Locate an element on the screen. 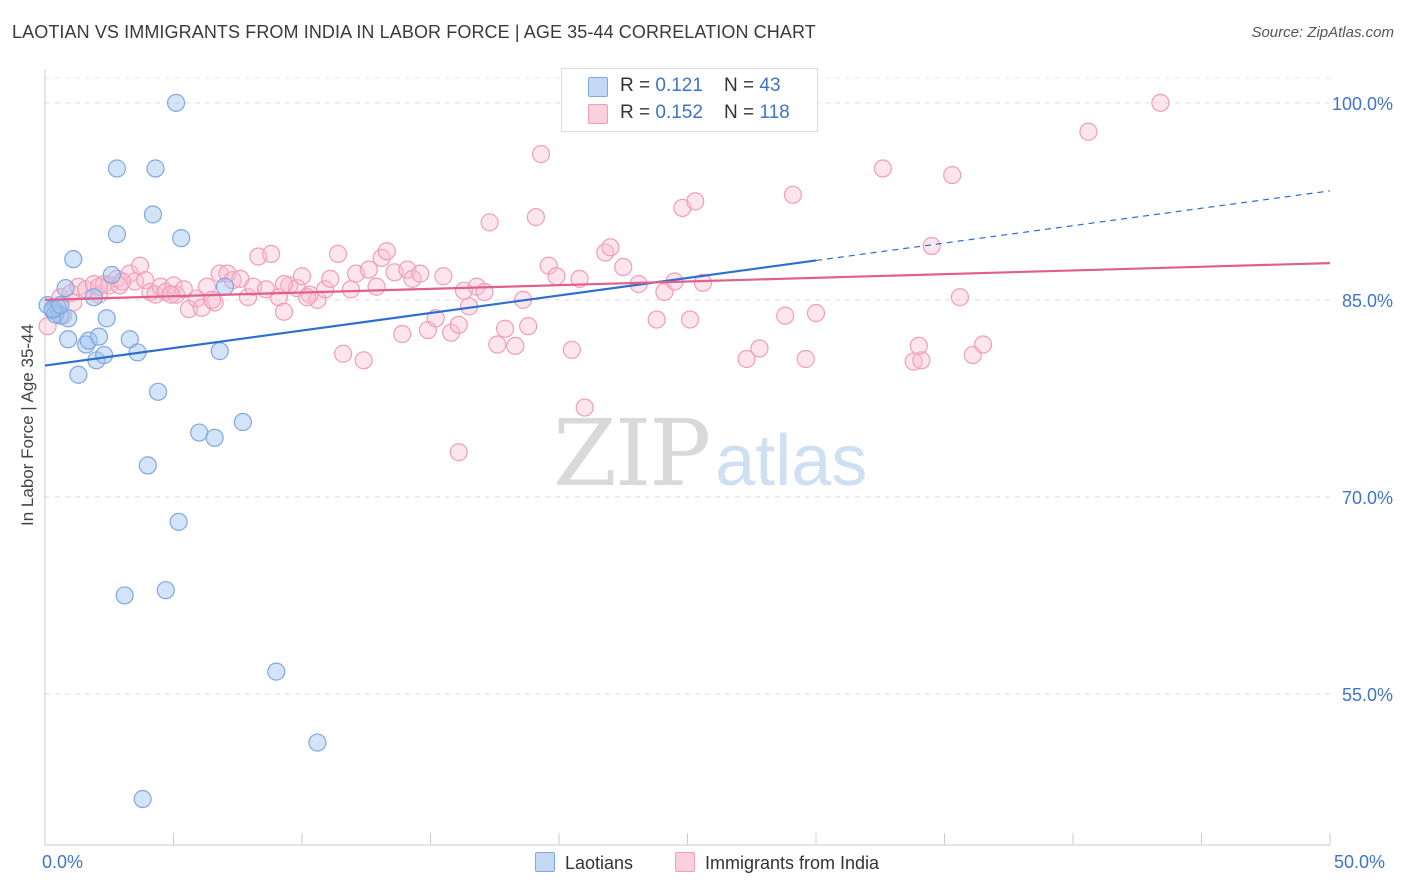 This screenshot has height=892, width=1406. legend-stats-laotians: R = 0.121 N = 43 is located at coordinates (700, 86).